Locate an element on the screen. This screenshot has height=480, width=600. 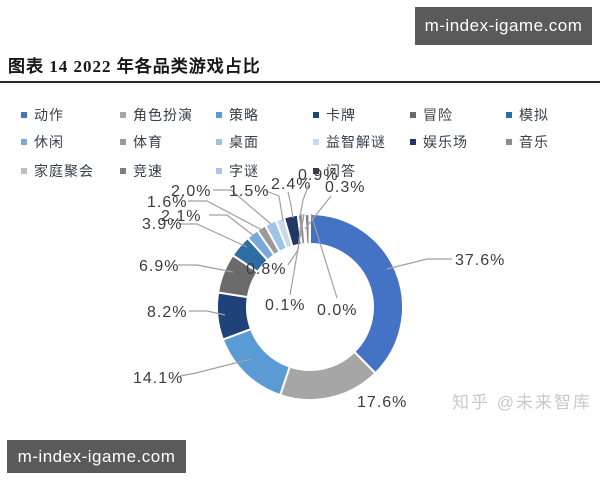
legend-item-竞速: 竞速 is located at coordinates (141, 171).